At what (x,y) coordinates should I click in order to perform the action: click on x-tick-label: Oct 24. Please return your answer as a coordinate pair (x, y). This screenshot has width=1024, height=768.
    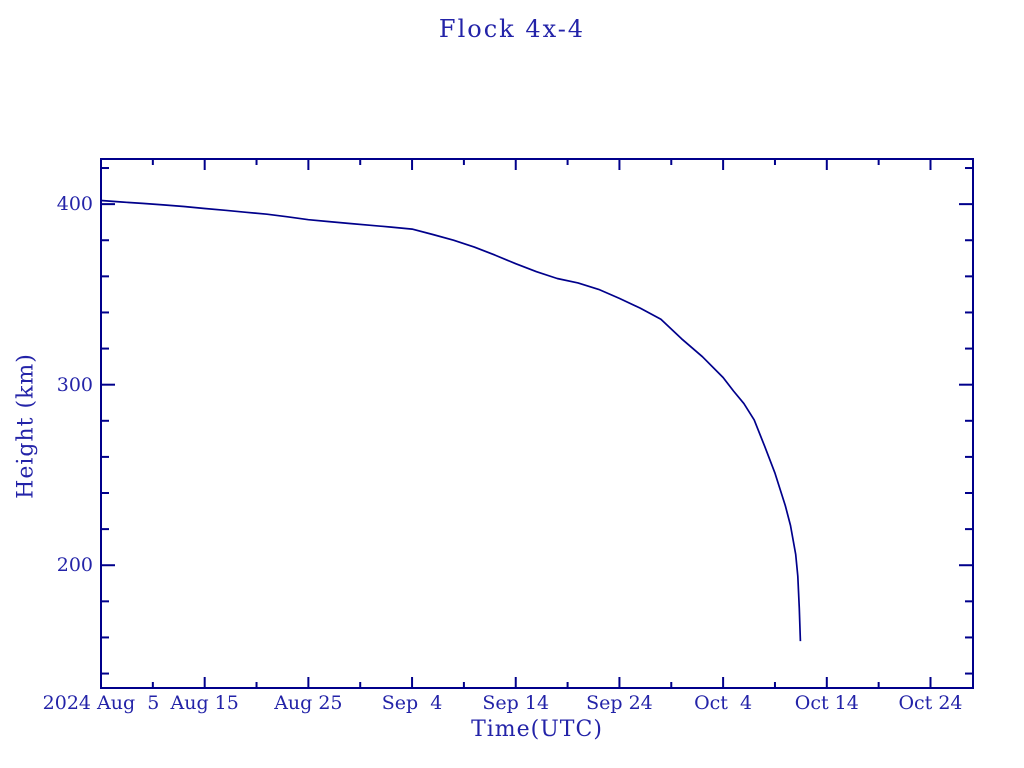
    Looking at the image, I should click on (930, 703).